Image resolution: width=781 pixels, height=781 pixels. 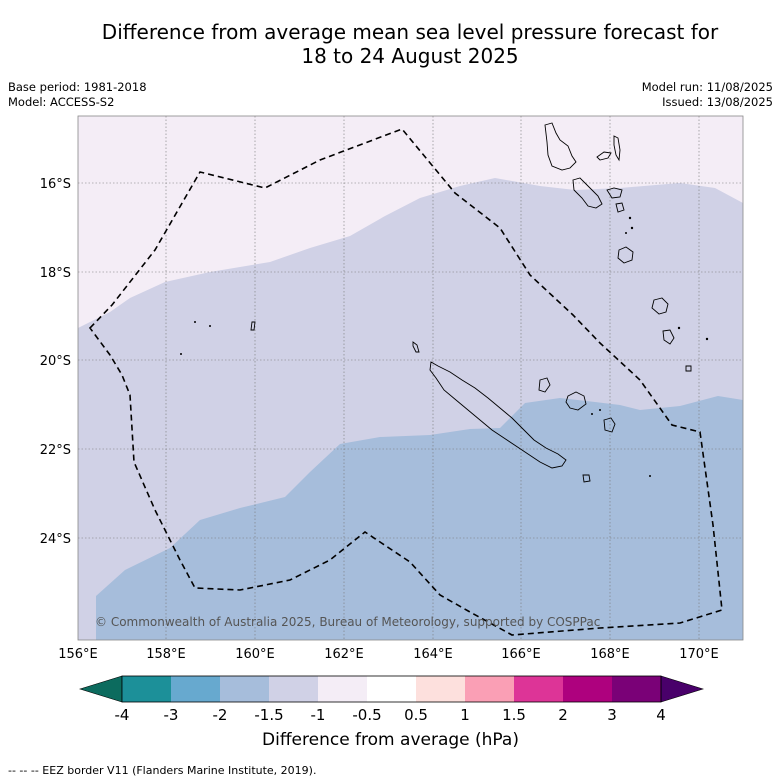 What do you see at coordinates (668, 337) in the screenshot?
I see `vanuatu-tanna` at bounding box center [668, 337].